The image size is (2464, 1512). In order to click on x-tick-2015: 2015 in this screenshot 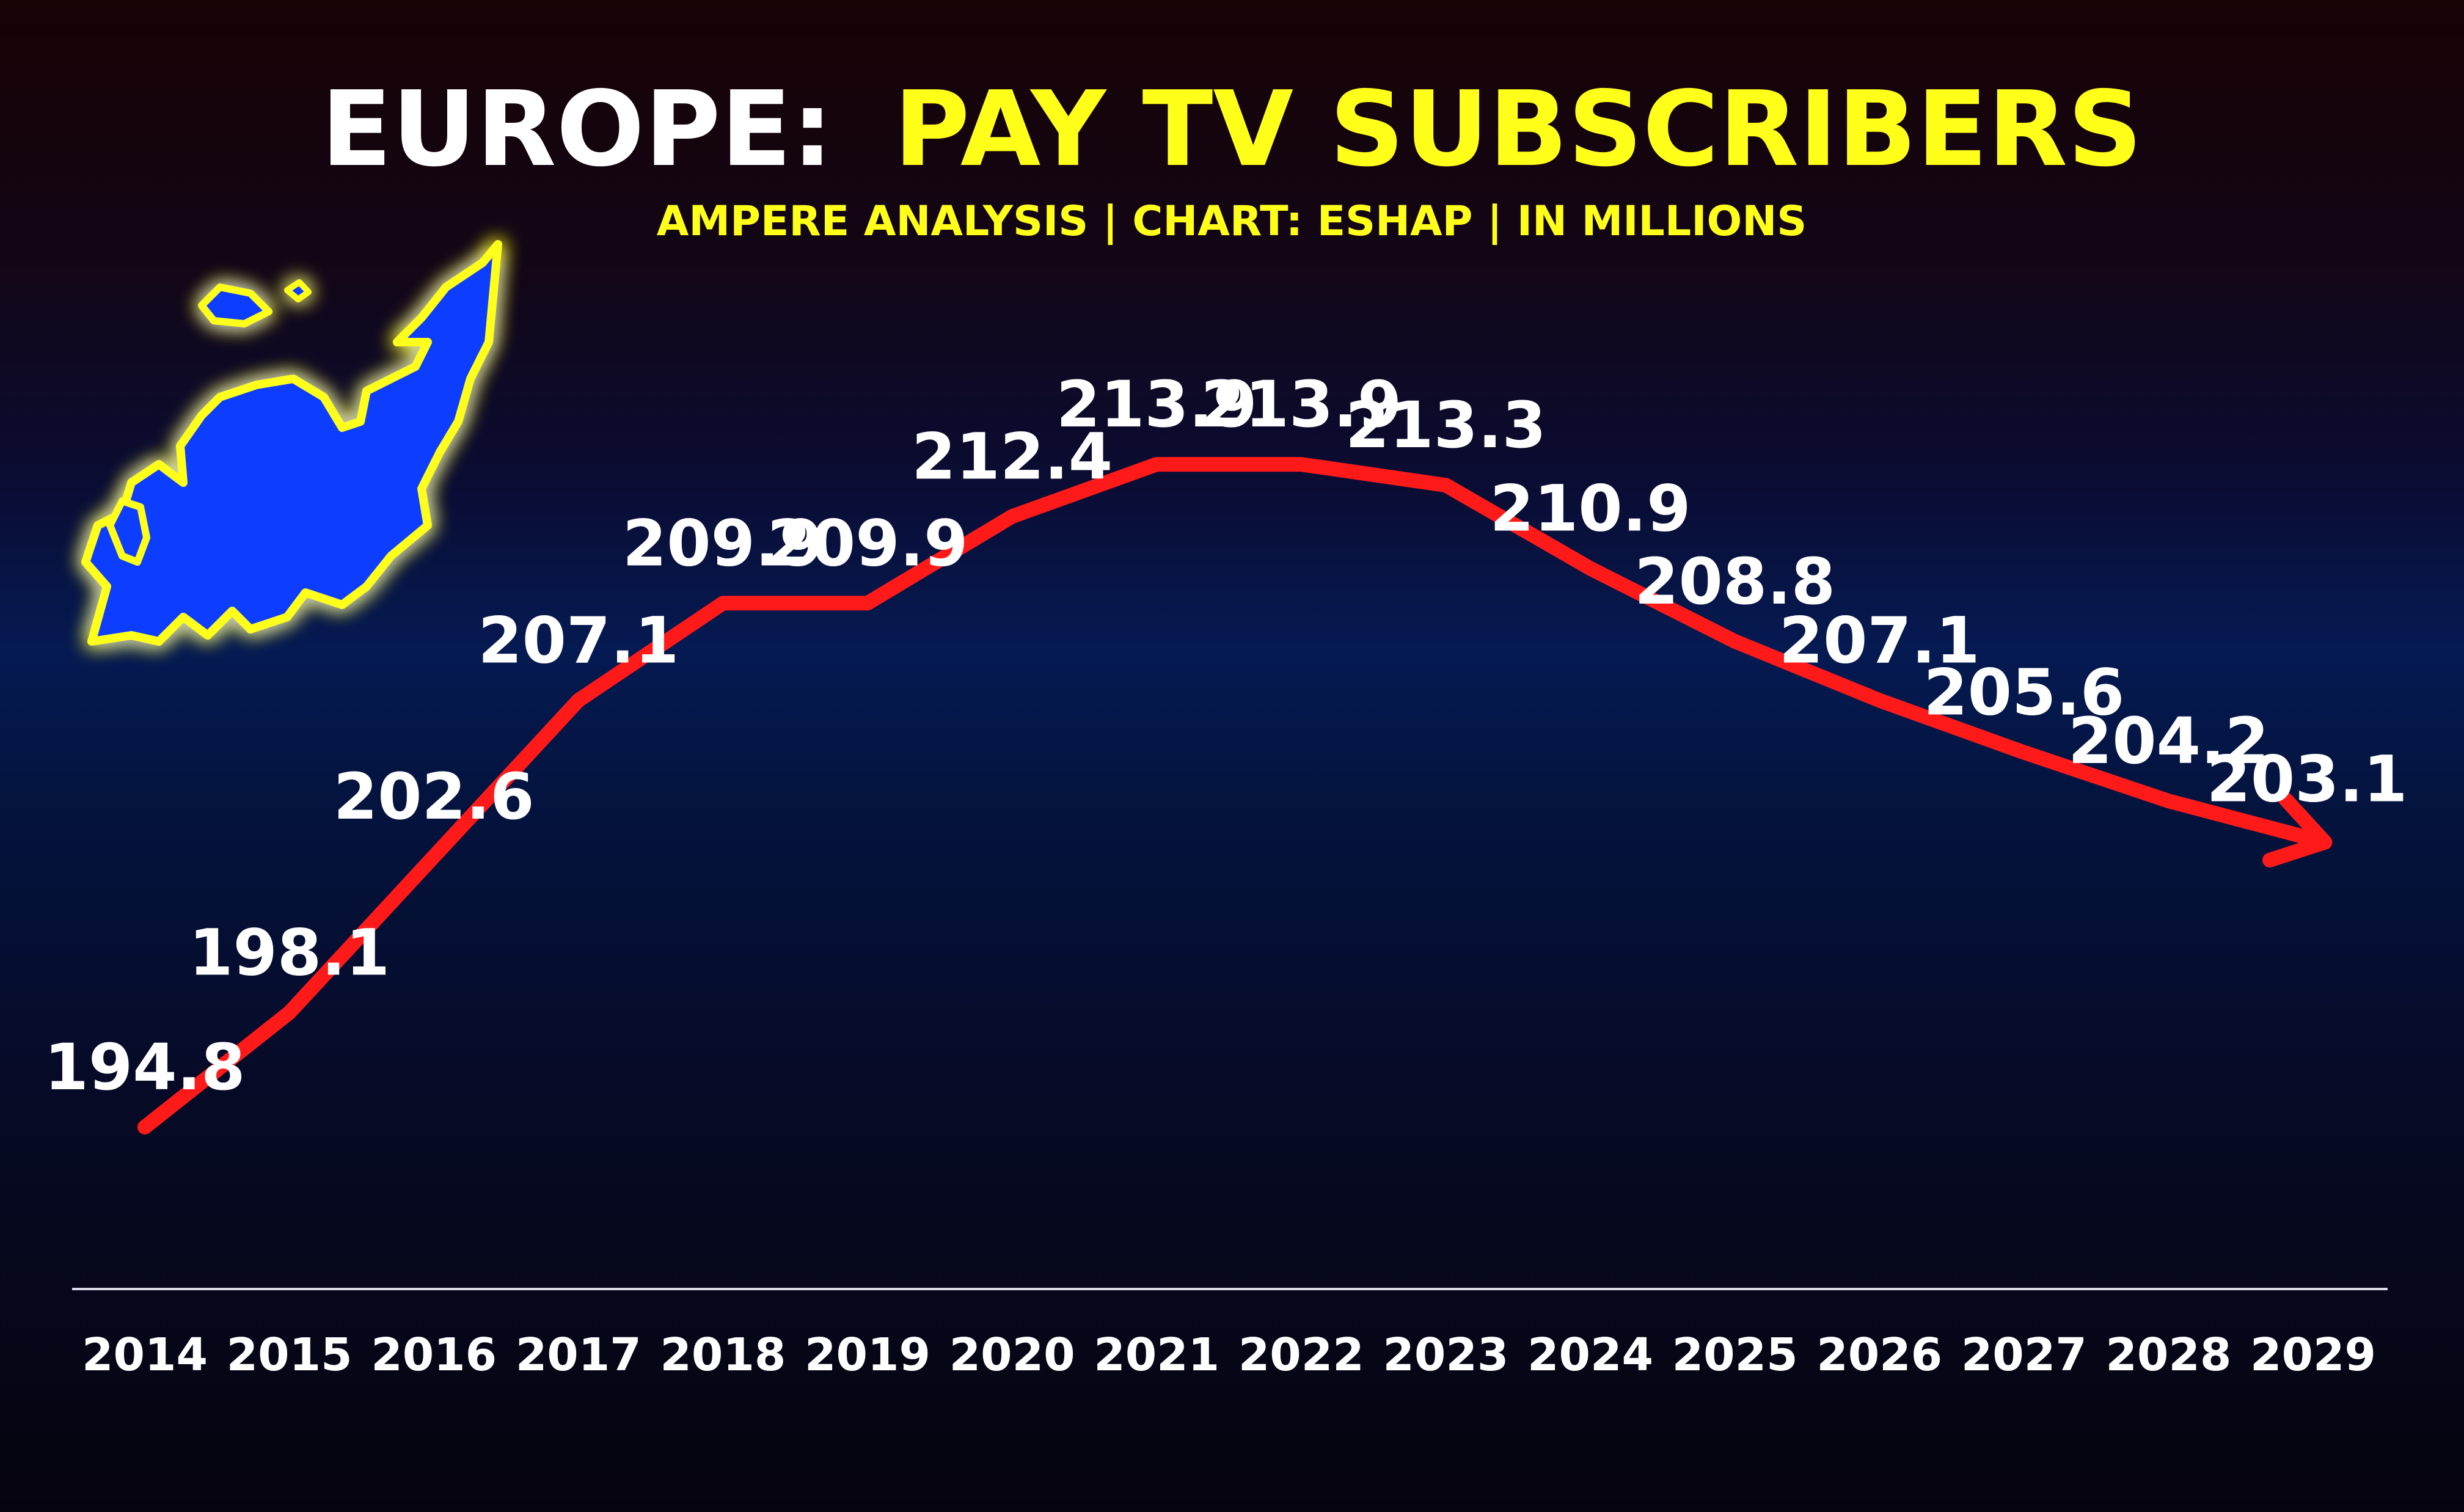, I will do `click(290, 1355)`.